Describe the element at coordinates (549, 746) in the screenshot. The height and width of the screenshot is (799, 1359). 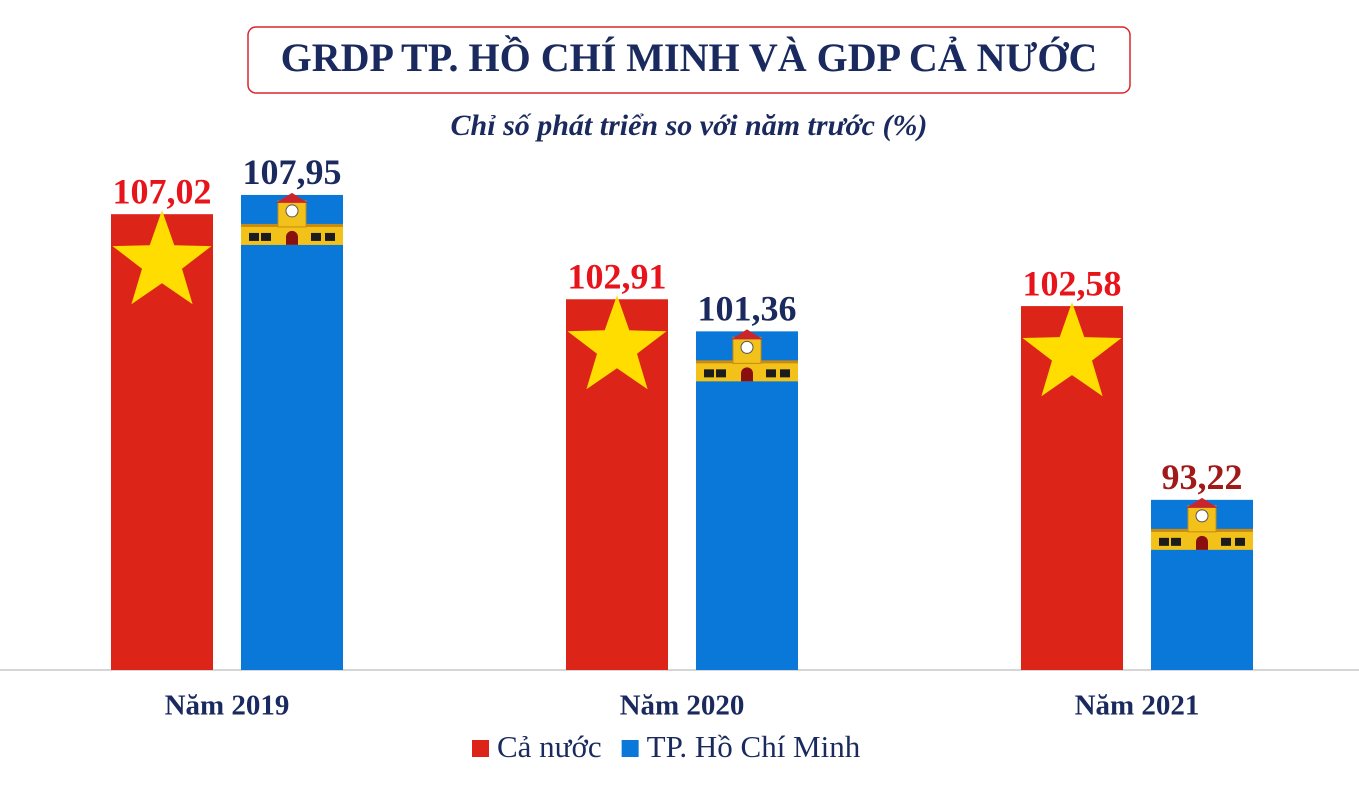
I see `legend-label: Cả nước` at that location.